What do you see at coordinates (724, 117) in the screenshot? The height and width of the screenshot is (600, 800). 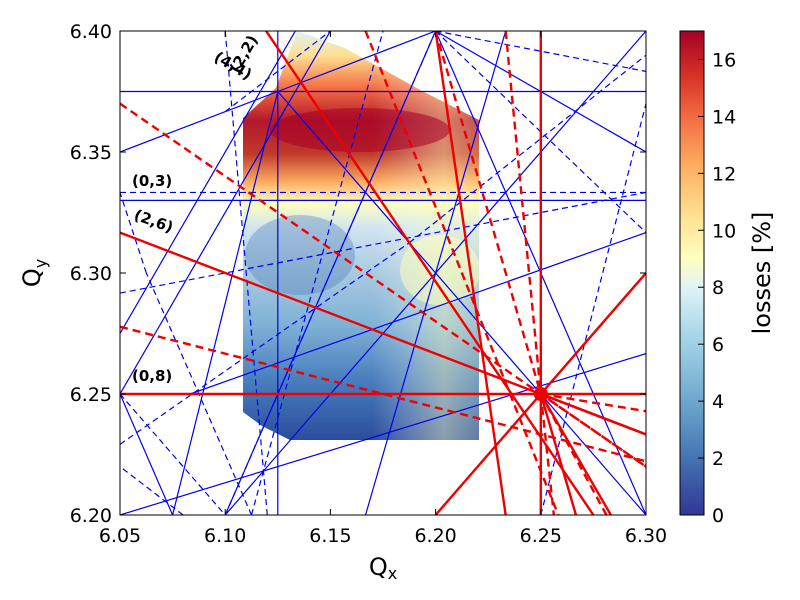 I see `colorbar-tick-label: 14` at bounding box center [724, 117].